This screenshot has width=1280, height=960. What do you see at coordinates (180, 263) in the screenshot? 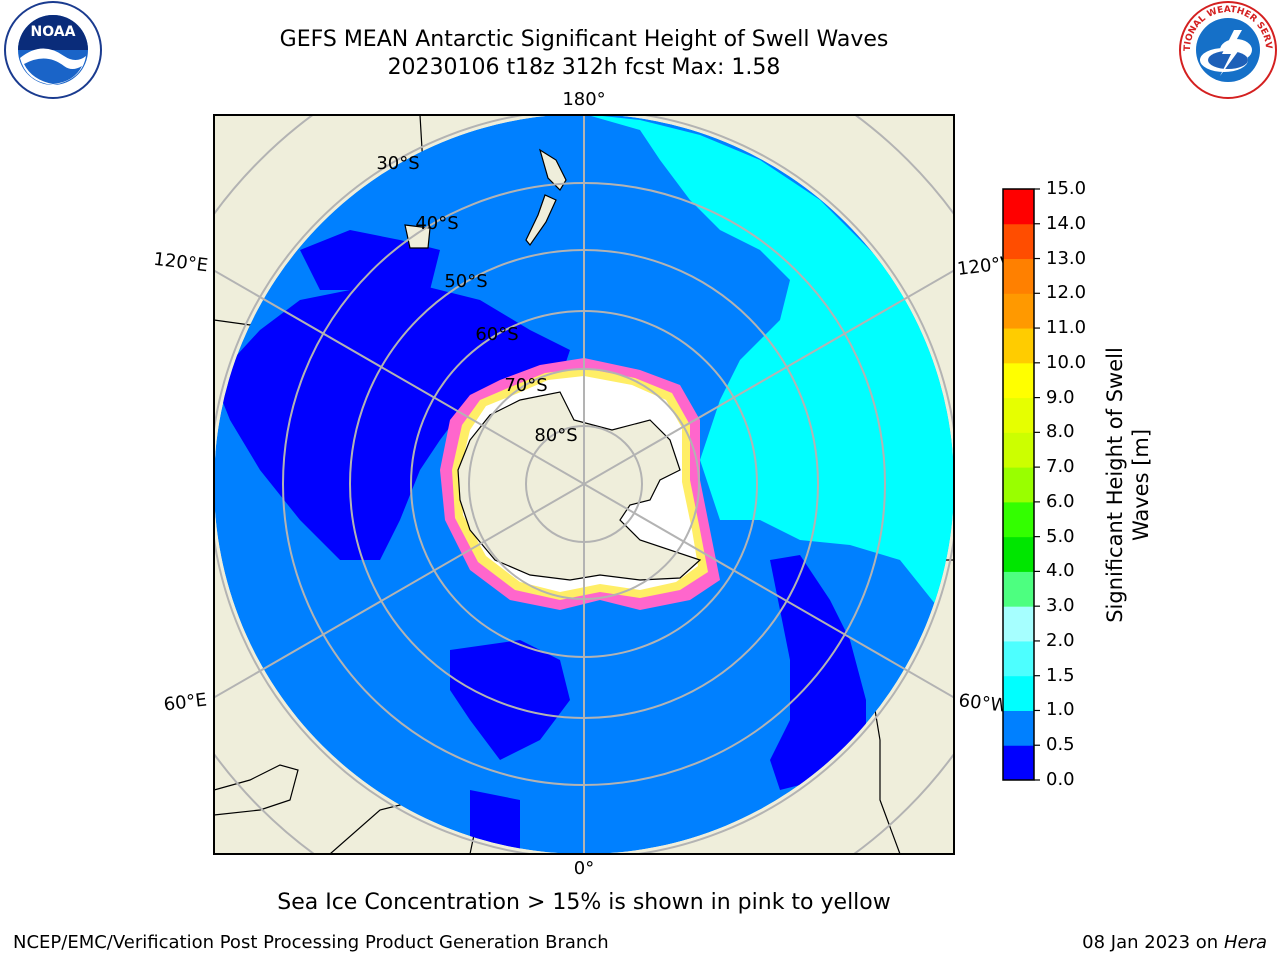
I see `lon-label-120e: 120°E` at bounding box center [180, 263].